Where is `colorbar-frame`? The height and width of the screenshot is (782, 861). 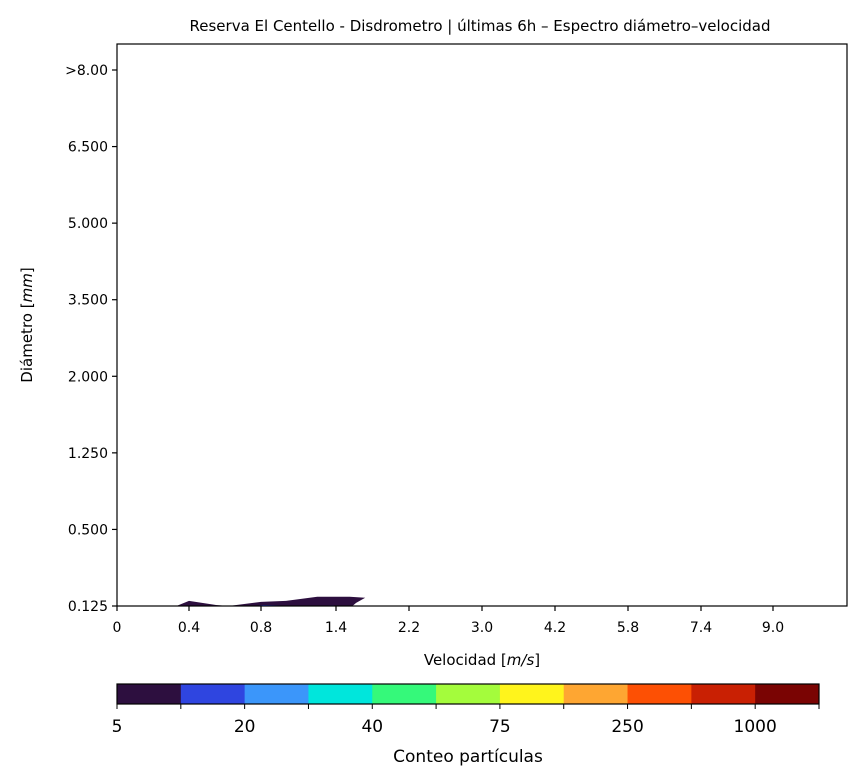 colorbar-frame is located at coordinates (468, 694).